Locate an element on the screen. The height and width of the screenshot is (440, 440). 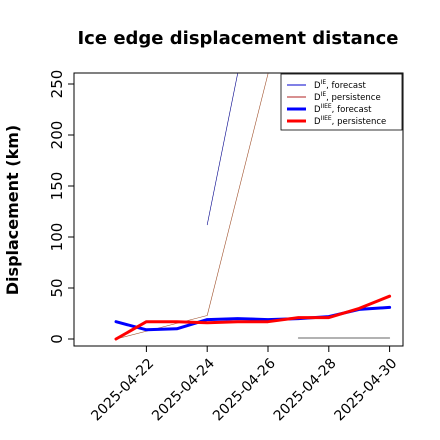
chart-title: Ice edge displacement distance is located at coordinates (237, 38).